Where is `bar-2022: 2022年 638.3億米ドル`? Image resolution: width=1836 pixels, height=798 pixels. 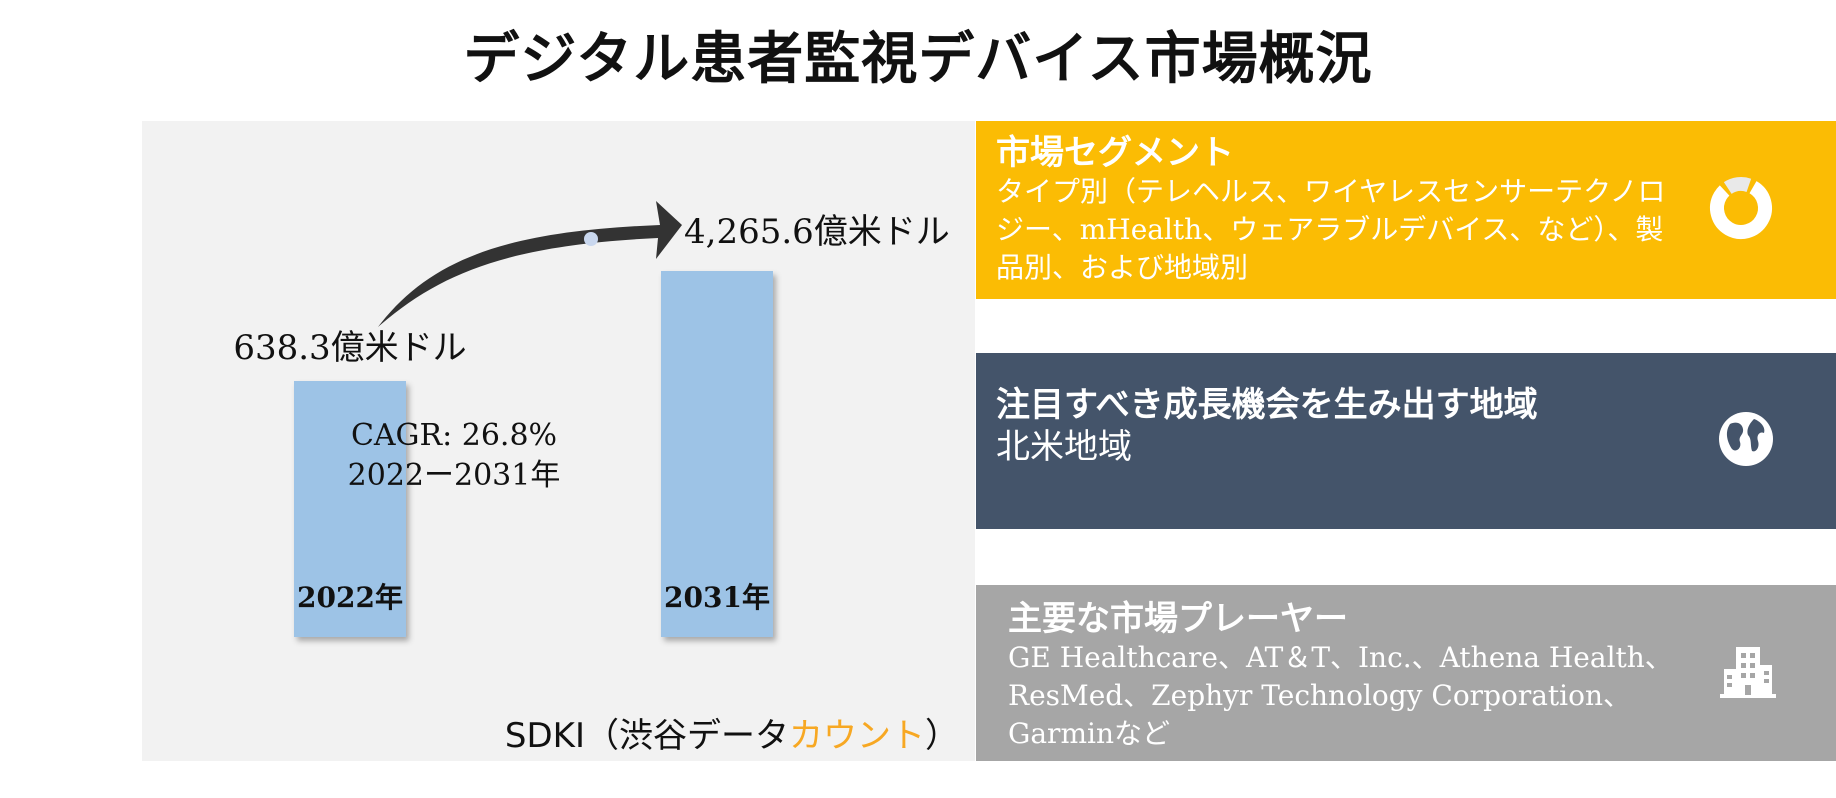 bar-2022: 2022年 638.3億米ドル is located at coordinates (350, 482).